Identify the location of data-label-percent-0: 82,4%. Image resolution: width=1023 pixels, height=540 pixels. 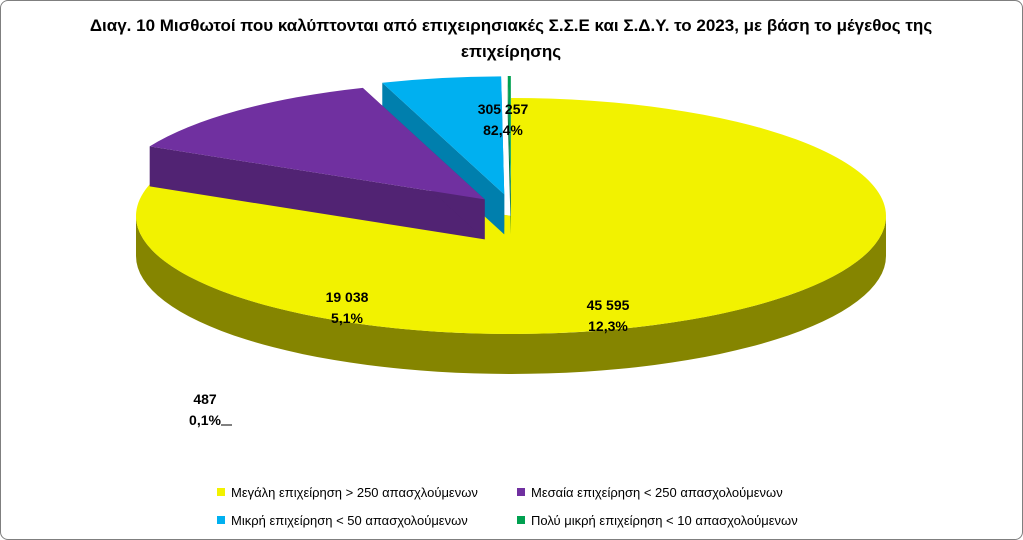
(503, 130).